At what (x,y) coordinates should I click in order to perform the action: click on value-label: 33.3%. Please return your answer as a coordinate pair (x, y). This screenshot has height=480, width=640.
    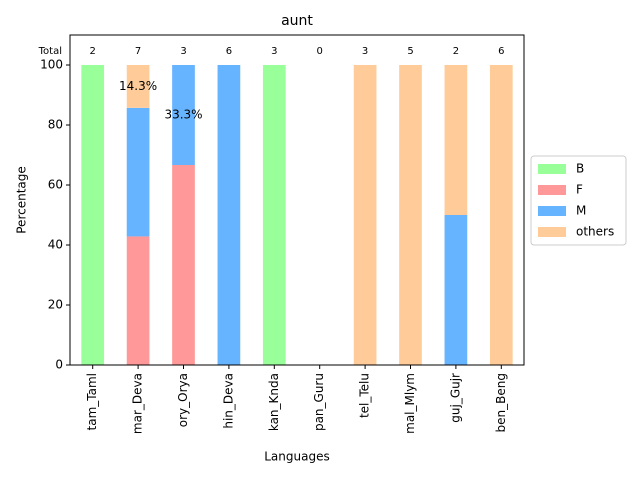
    Looking at the image, I should click on (183, 114).